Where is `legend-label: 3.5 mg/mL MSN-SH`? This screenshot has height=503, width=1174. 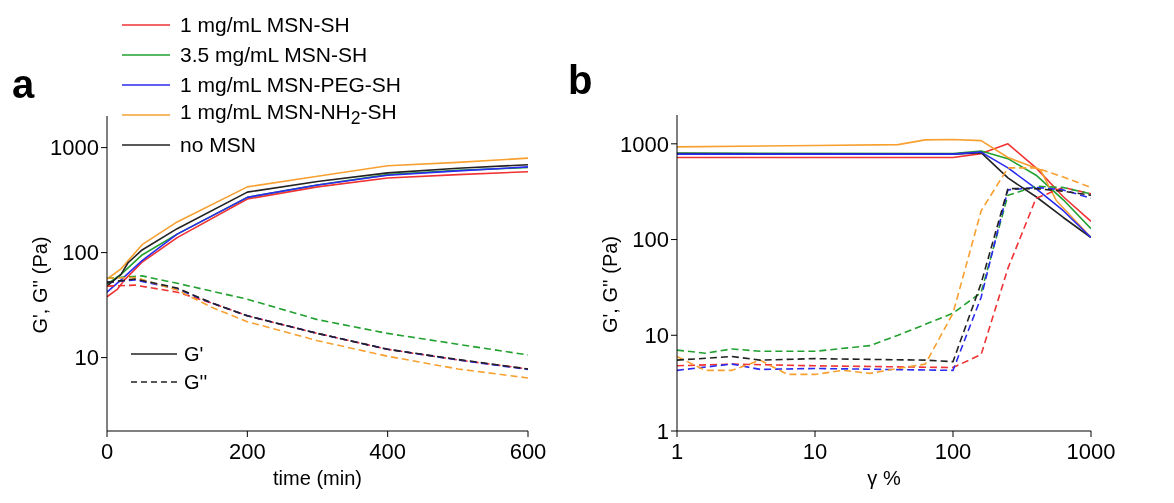 legend-label: 3.5 mg/mL MSN-SH is located at coordinates (274, 55).